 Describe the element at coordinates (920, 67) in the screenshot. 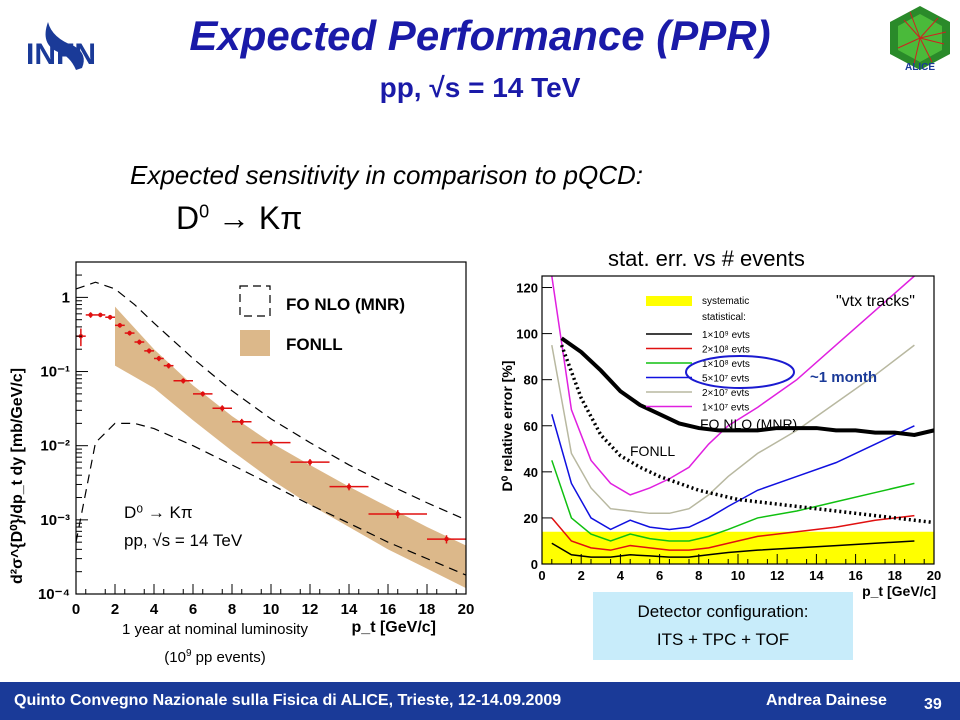

I see `alice-logo-text: ALICE` at that location.